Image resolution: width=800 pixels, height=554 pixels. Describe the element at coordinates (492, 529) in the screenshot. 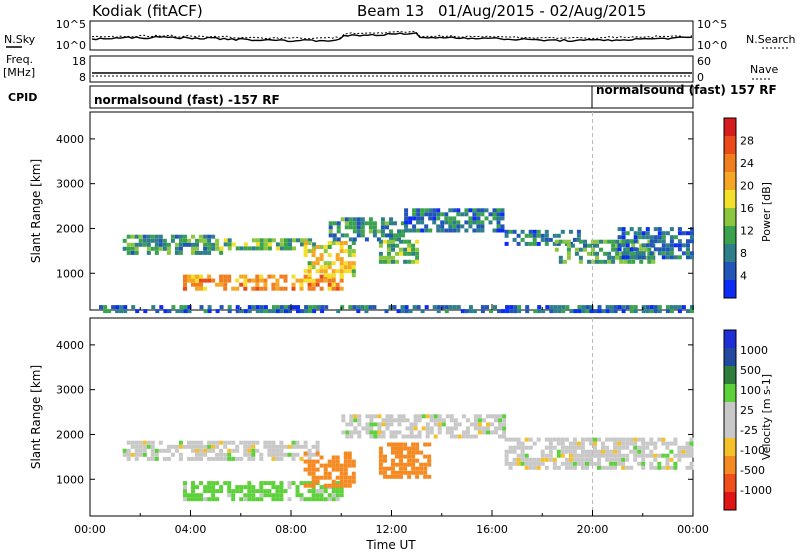

I see `x-tick-label: 16:00` at that location.